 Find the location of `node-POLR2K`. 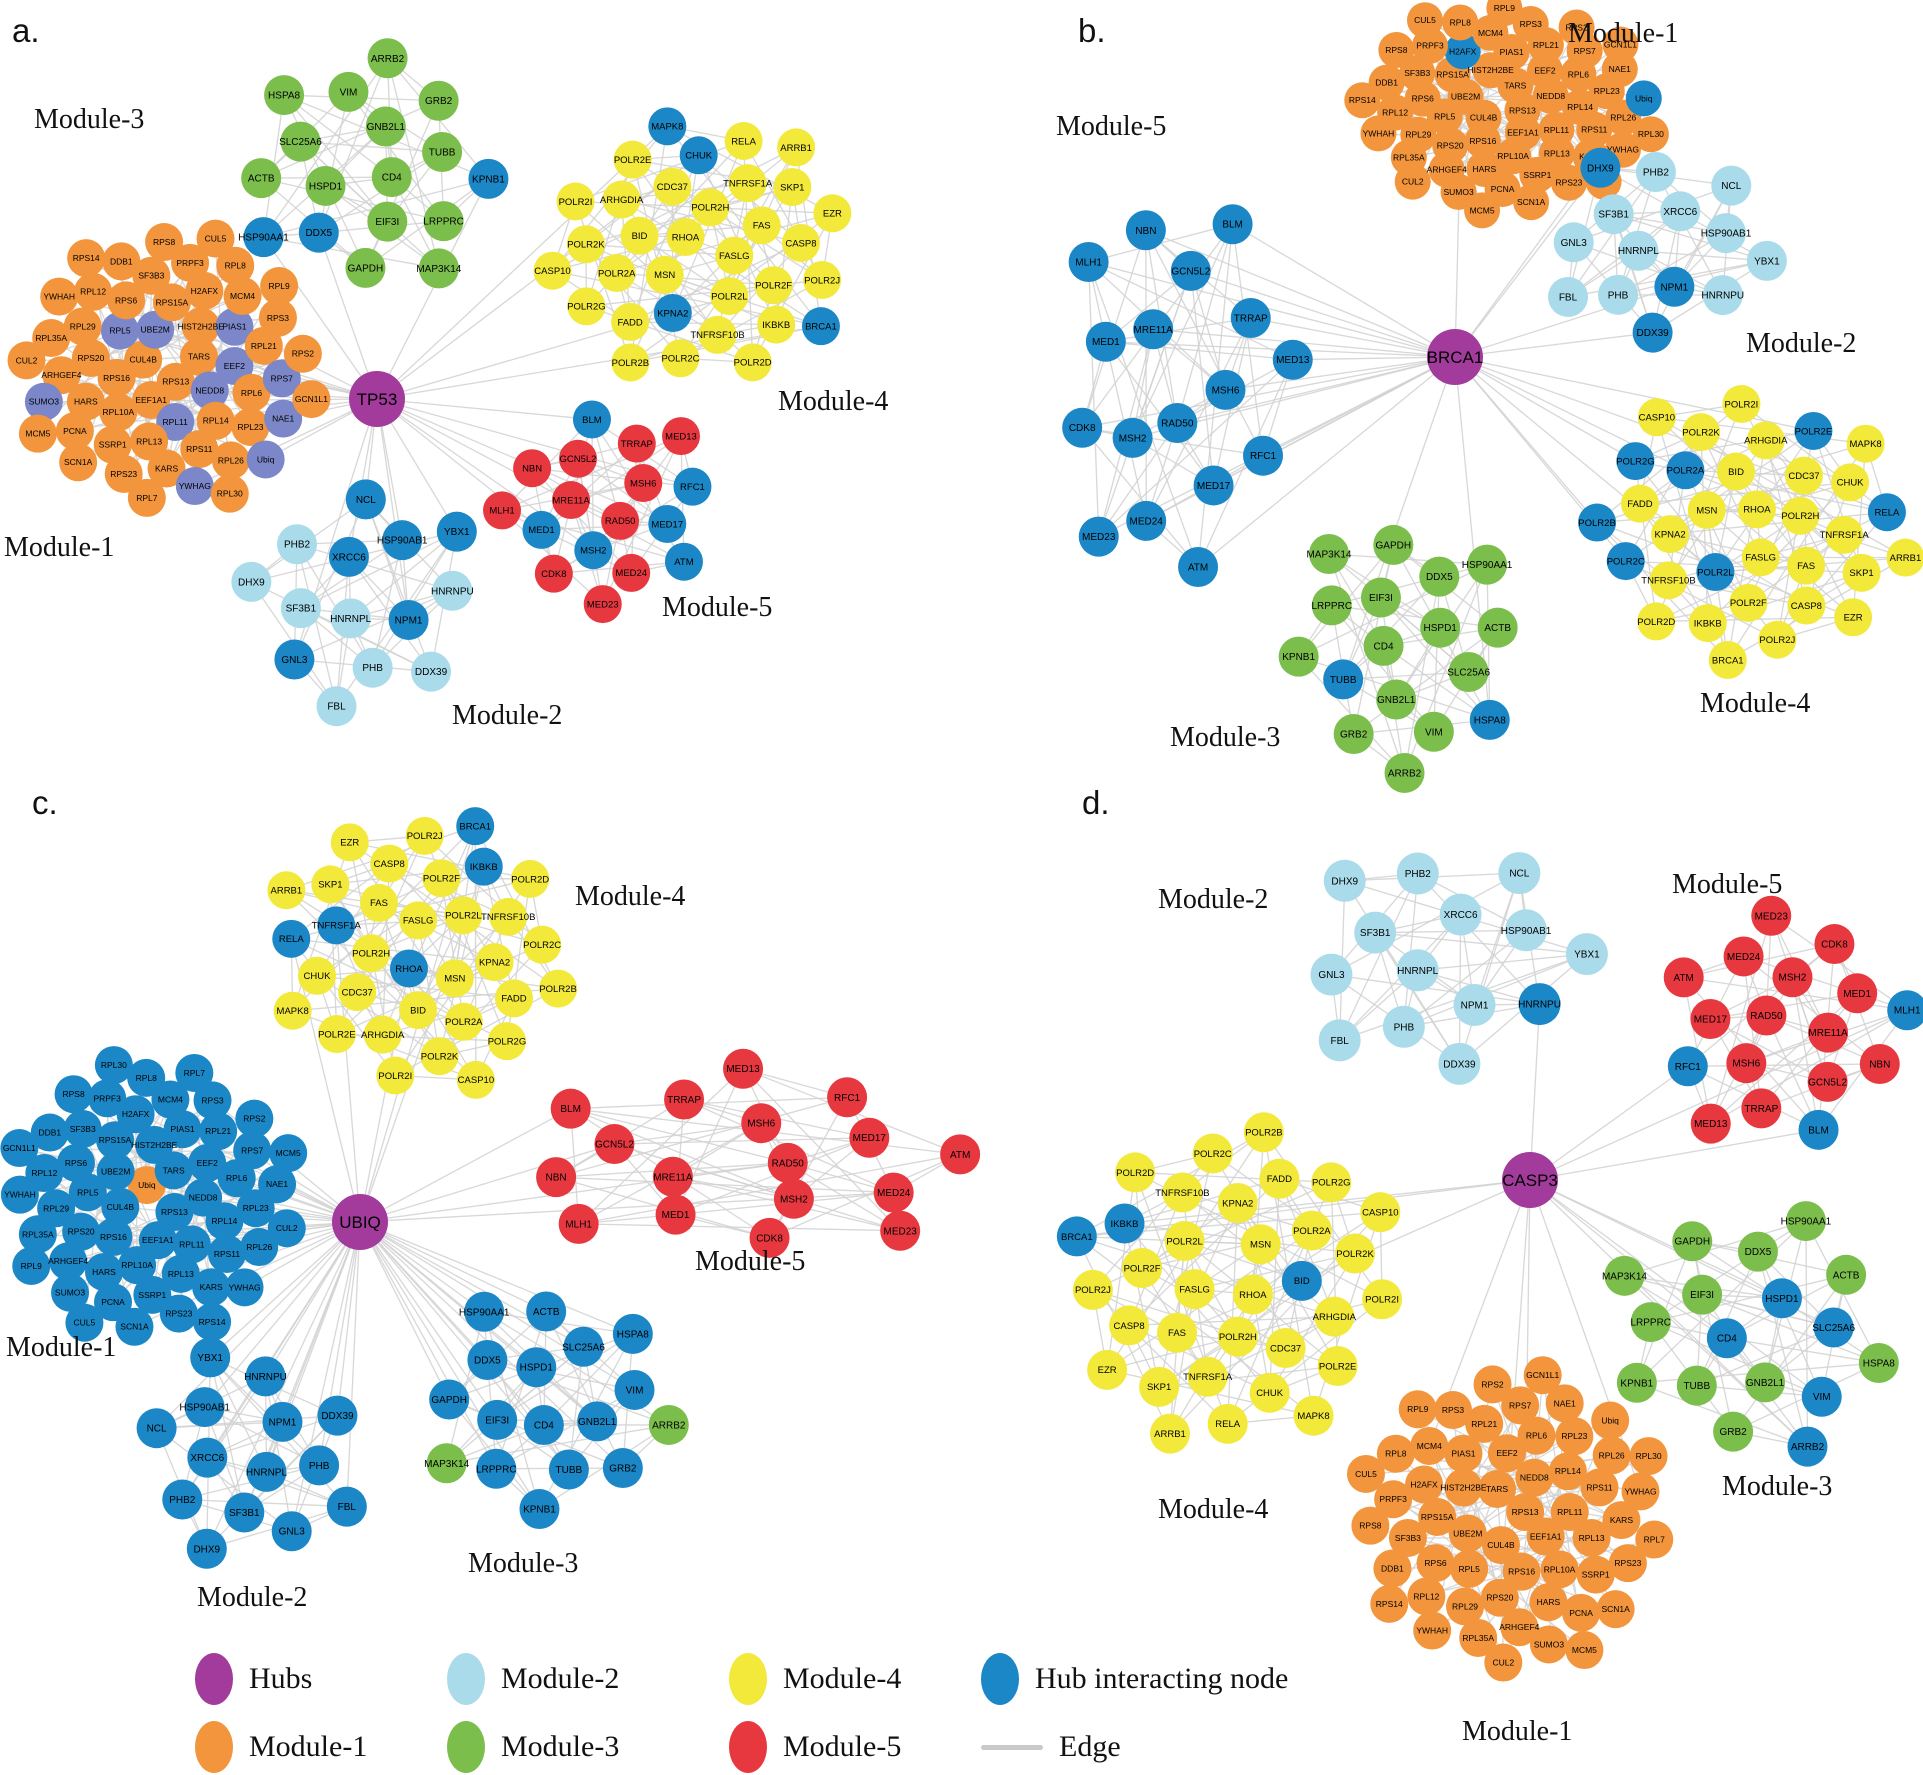

node-POLR2K is located at coordinates (1355, 1253).